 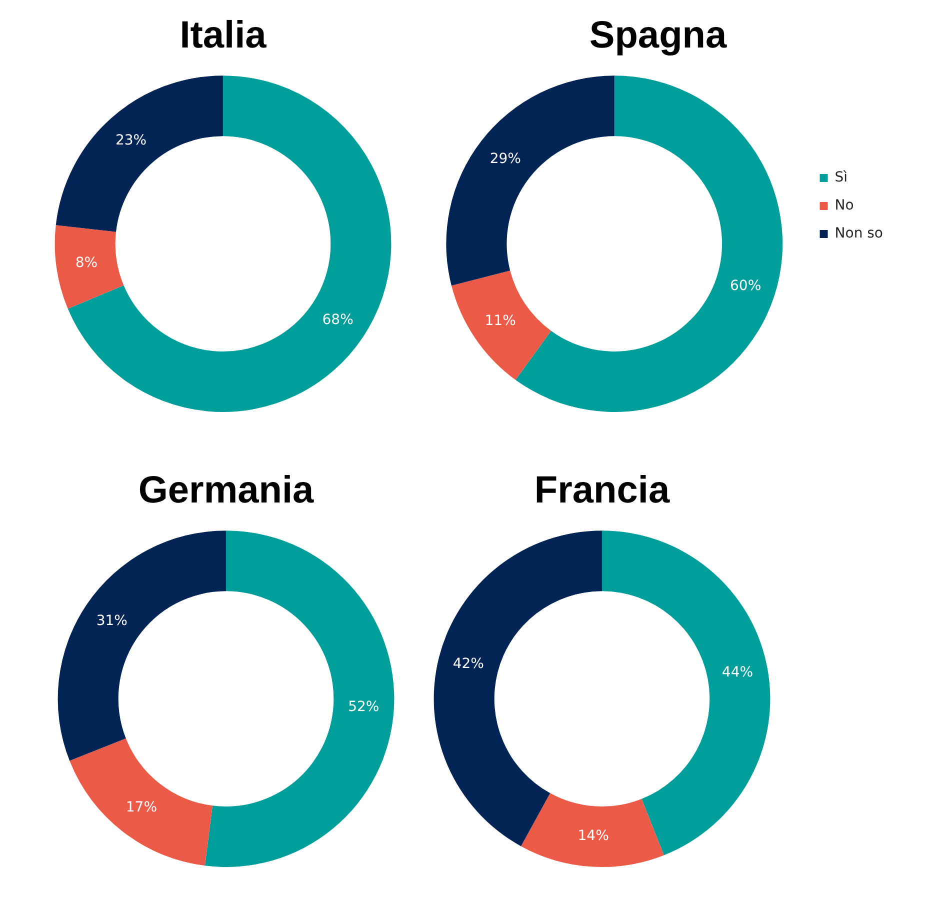 What do you see at coordinates (593, 836) in the screenshot?
I see `data-label: 14%` at bounding box center [593, 836].